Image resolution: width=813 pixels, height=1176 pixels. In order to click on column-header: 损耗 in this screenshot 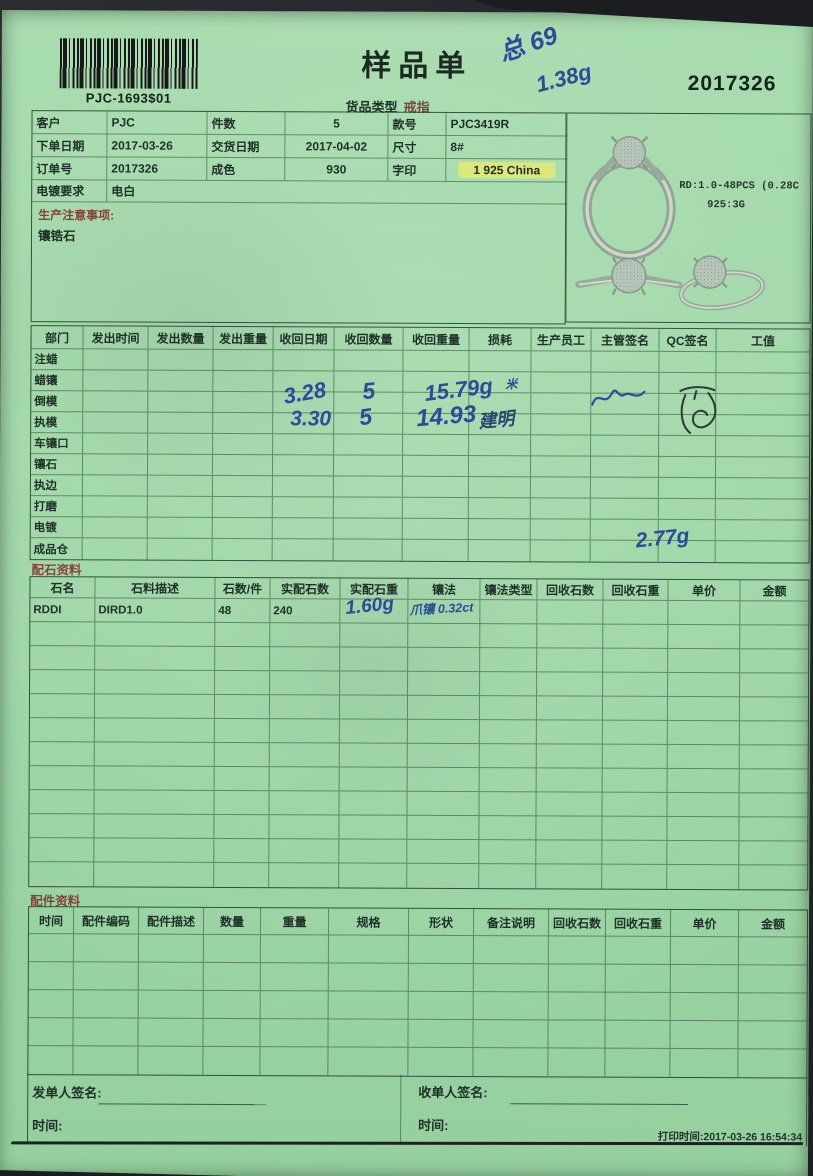, I will do `click(500, 339)`.